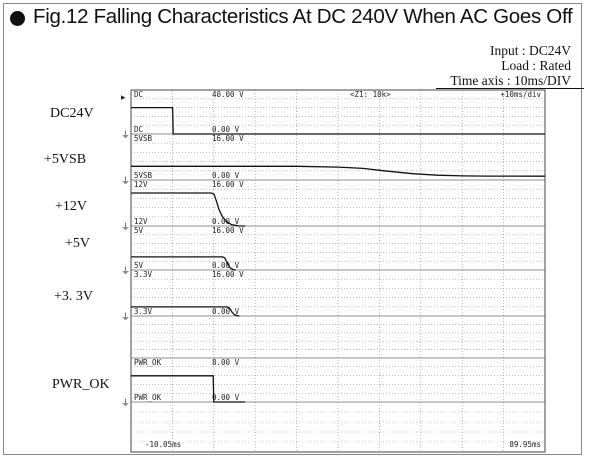 The height and width of the screenshot is (459, 589). Describe the element at coordinates (143, 274) in the screenshot. I see `channel-tag: 3.3V` at that location.